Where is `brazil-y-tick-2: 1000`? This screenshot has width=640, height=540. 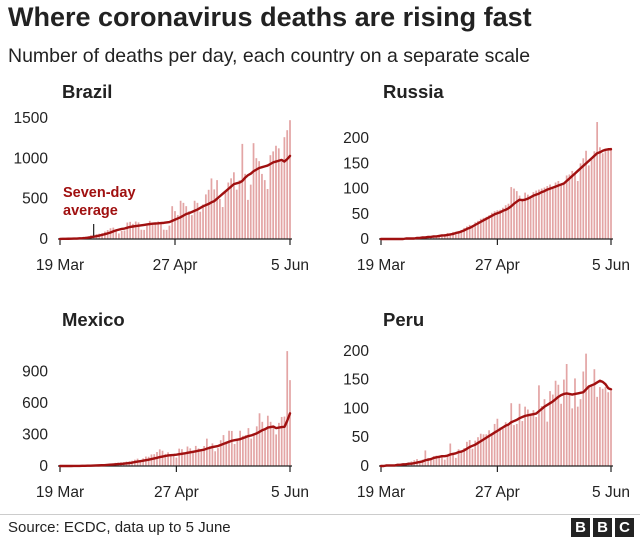 brazil-y-tick-2: 1000 is located at coordinates (31, 158).